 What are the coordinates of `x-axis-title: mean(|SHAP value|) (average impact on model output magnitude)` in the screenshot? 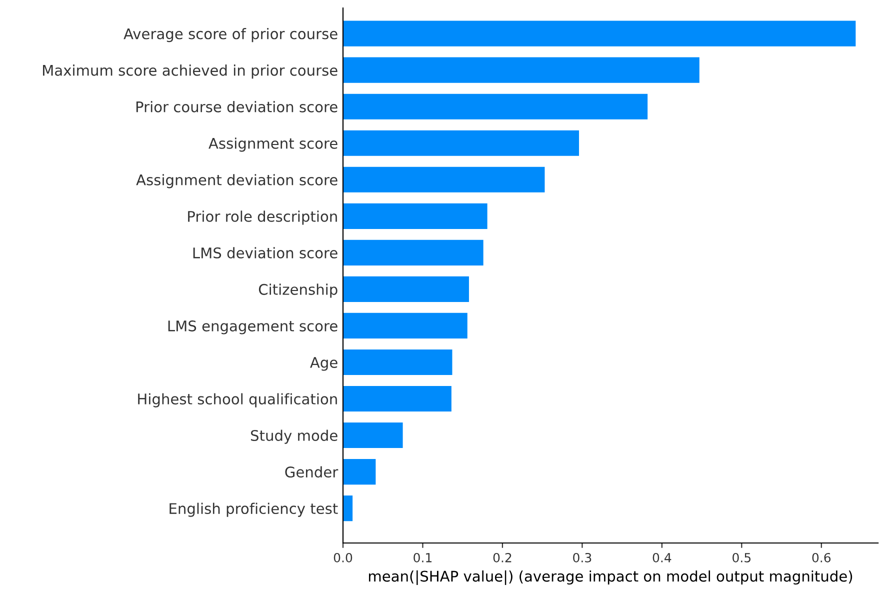 It's located at (610, 577).